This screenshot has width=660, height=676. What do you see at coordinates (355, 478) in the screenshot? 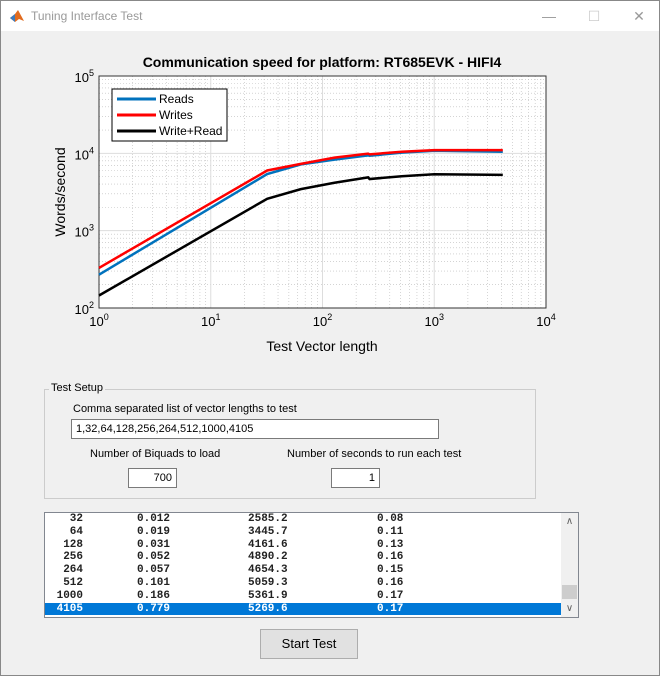
I see `seconds-input: 1` at bounding box center [355, 478].